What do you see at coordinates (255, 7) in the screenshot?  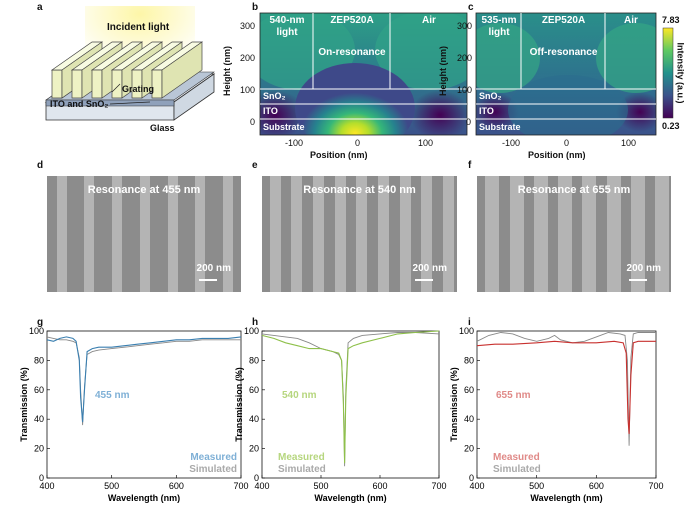 I see `panel-letter-b: b` at bounding box center [255, 7].